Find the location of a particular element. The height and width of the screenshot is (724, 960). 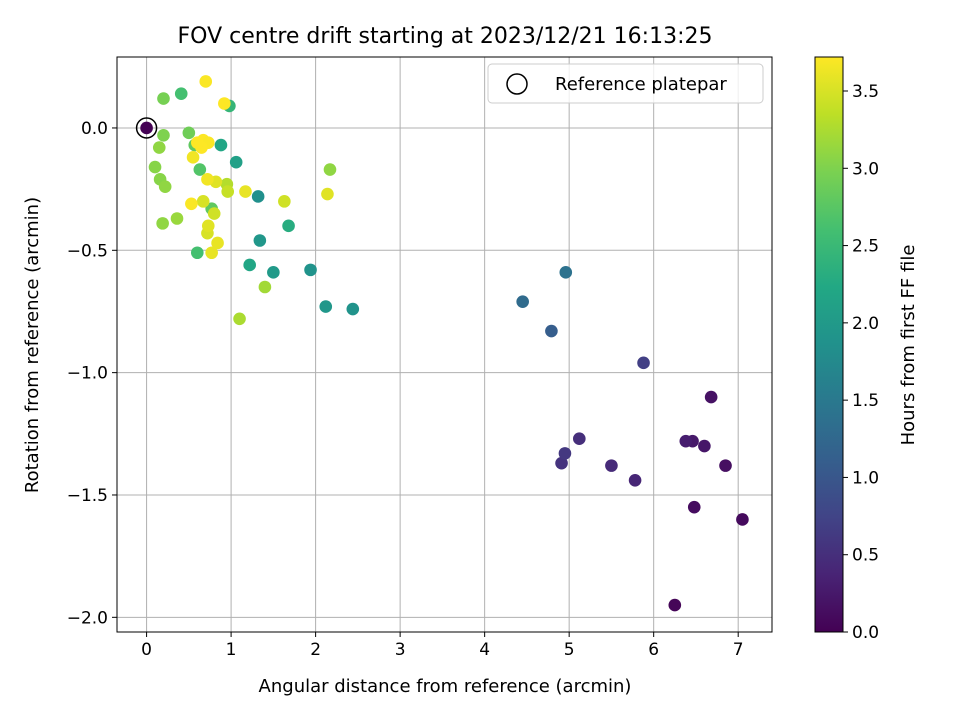

y-tick-label: −2.0 is located at coordinates (87, 618).